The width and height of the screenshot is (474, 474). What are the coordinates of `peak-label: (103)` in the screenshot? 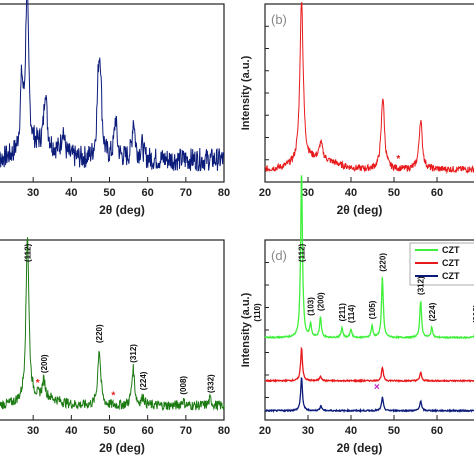 It's located at (311, 306).